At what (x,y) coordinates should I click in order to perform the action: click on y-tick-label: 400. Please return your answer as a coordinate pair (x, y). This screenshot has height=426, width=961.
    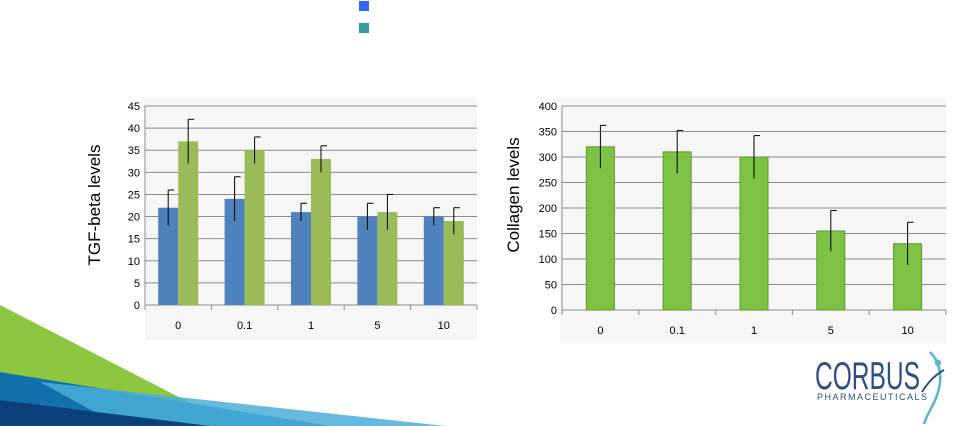
    Looking at the image, I should click on (548, 107).